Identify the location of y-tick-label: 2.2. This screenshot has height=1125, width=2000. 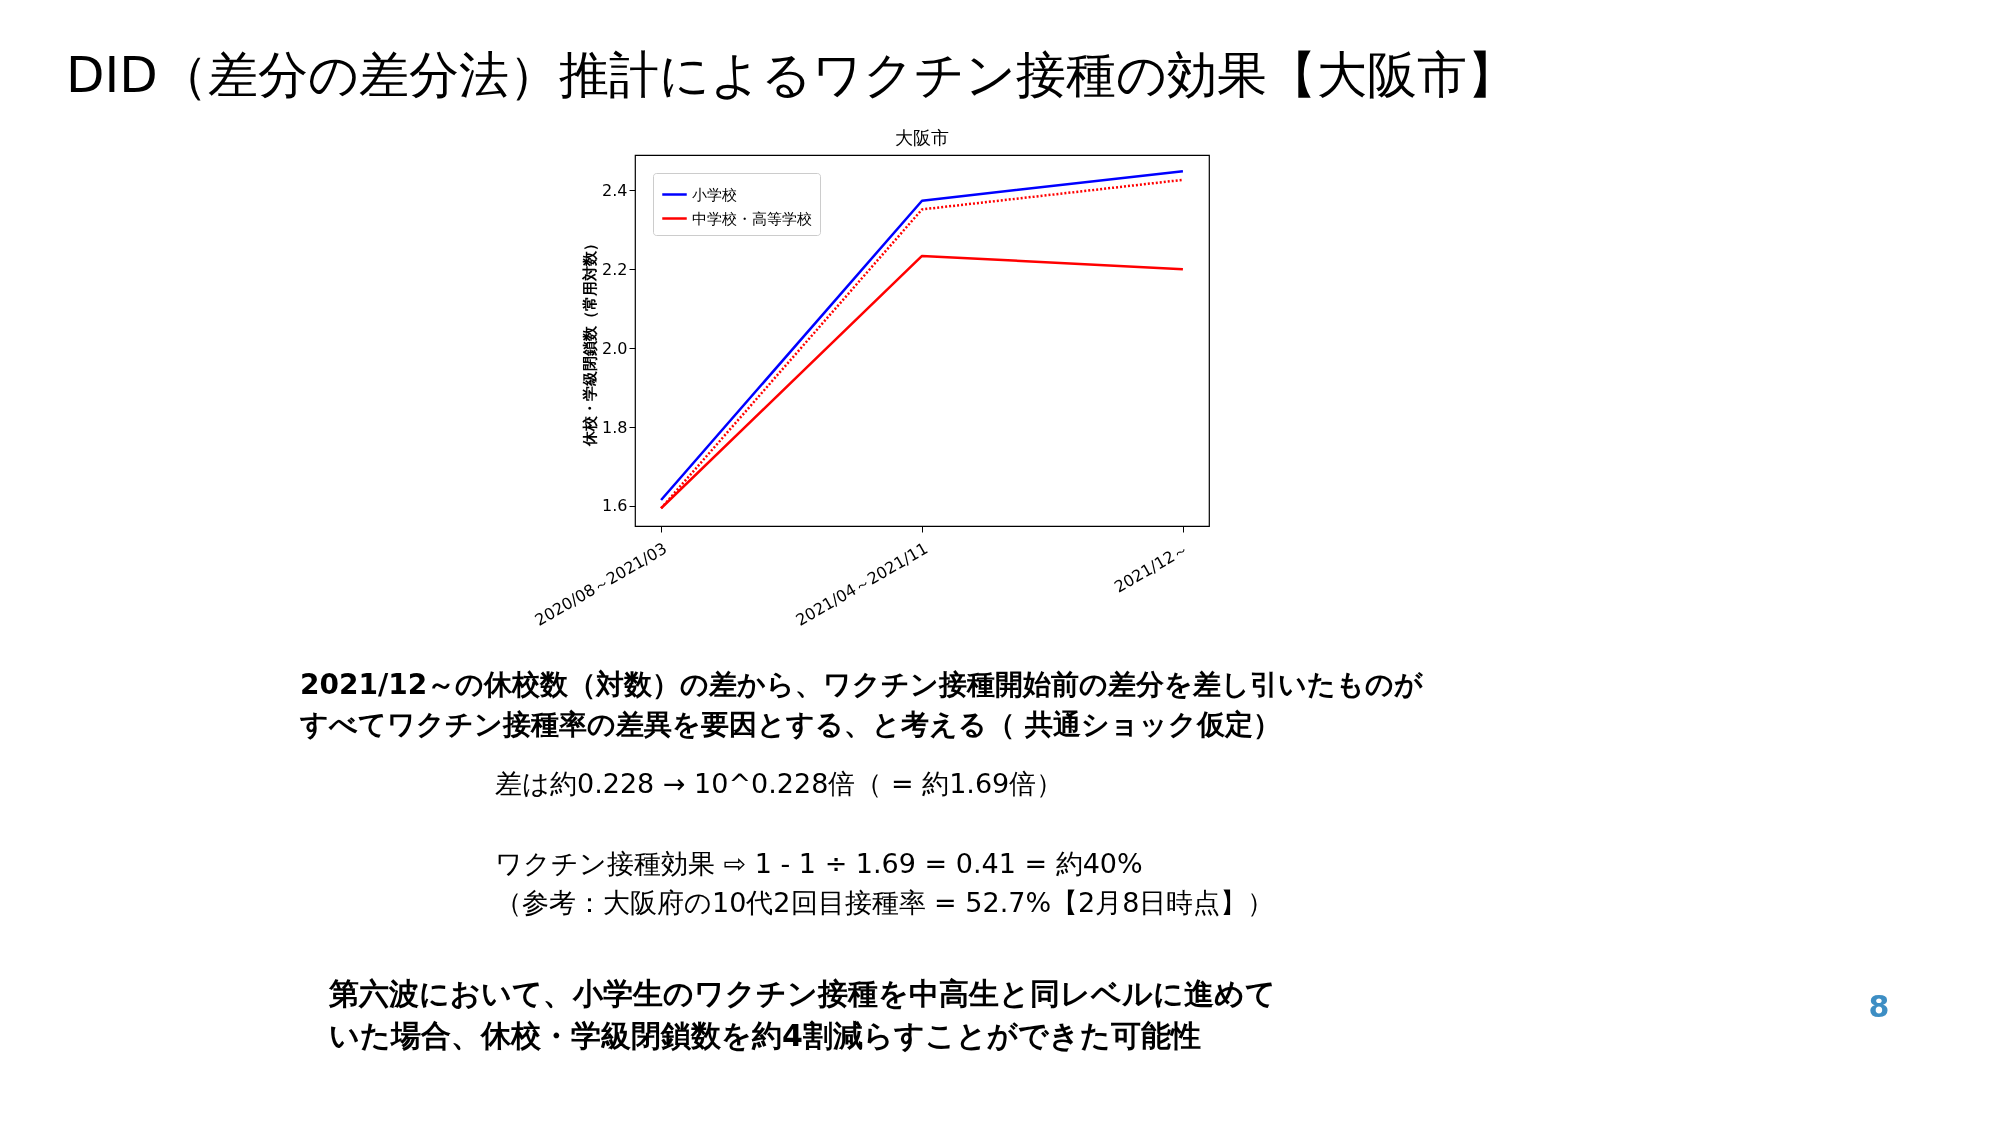
(615, 269).